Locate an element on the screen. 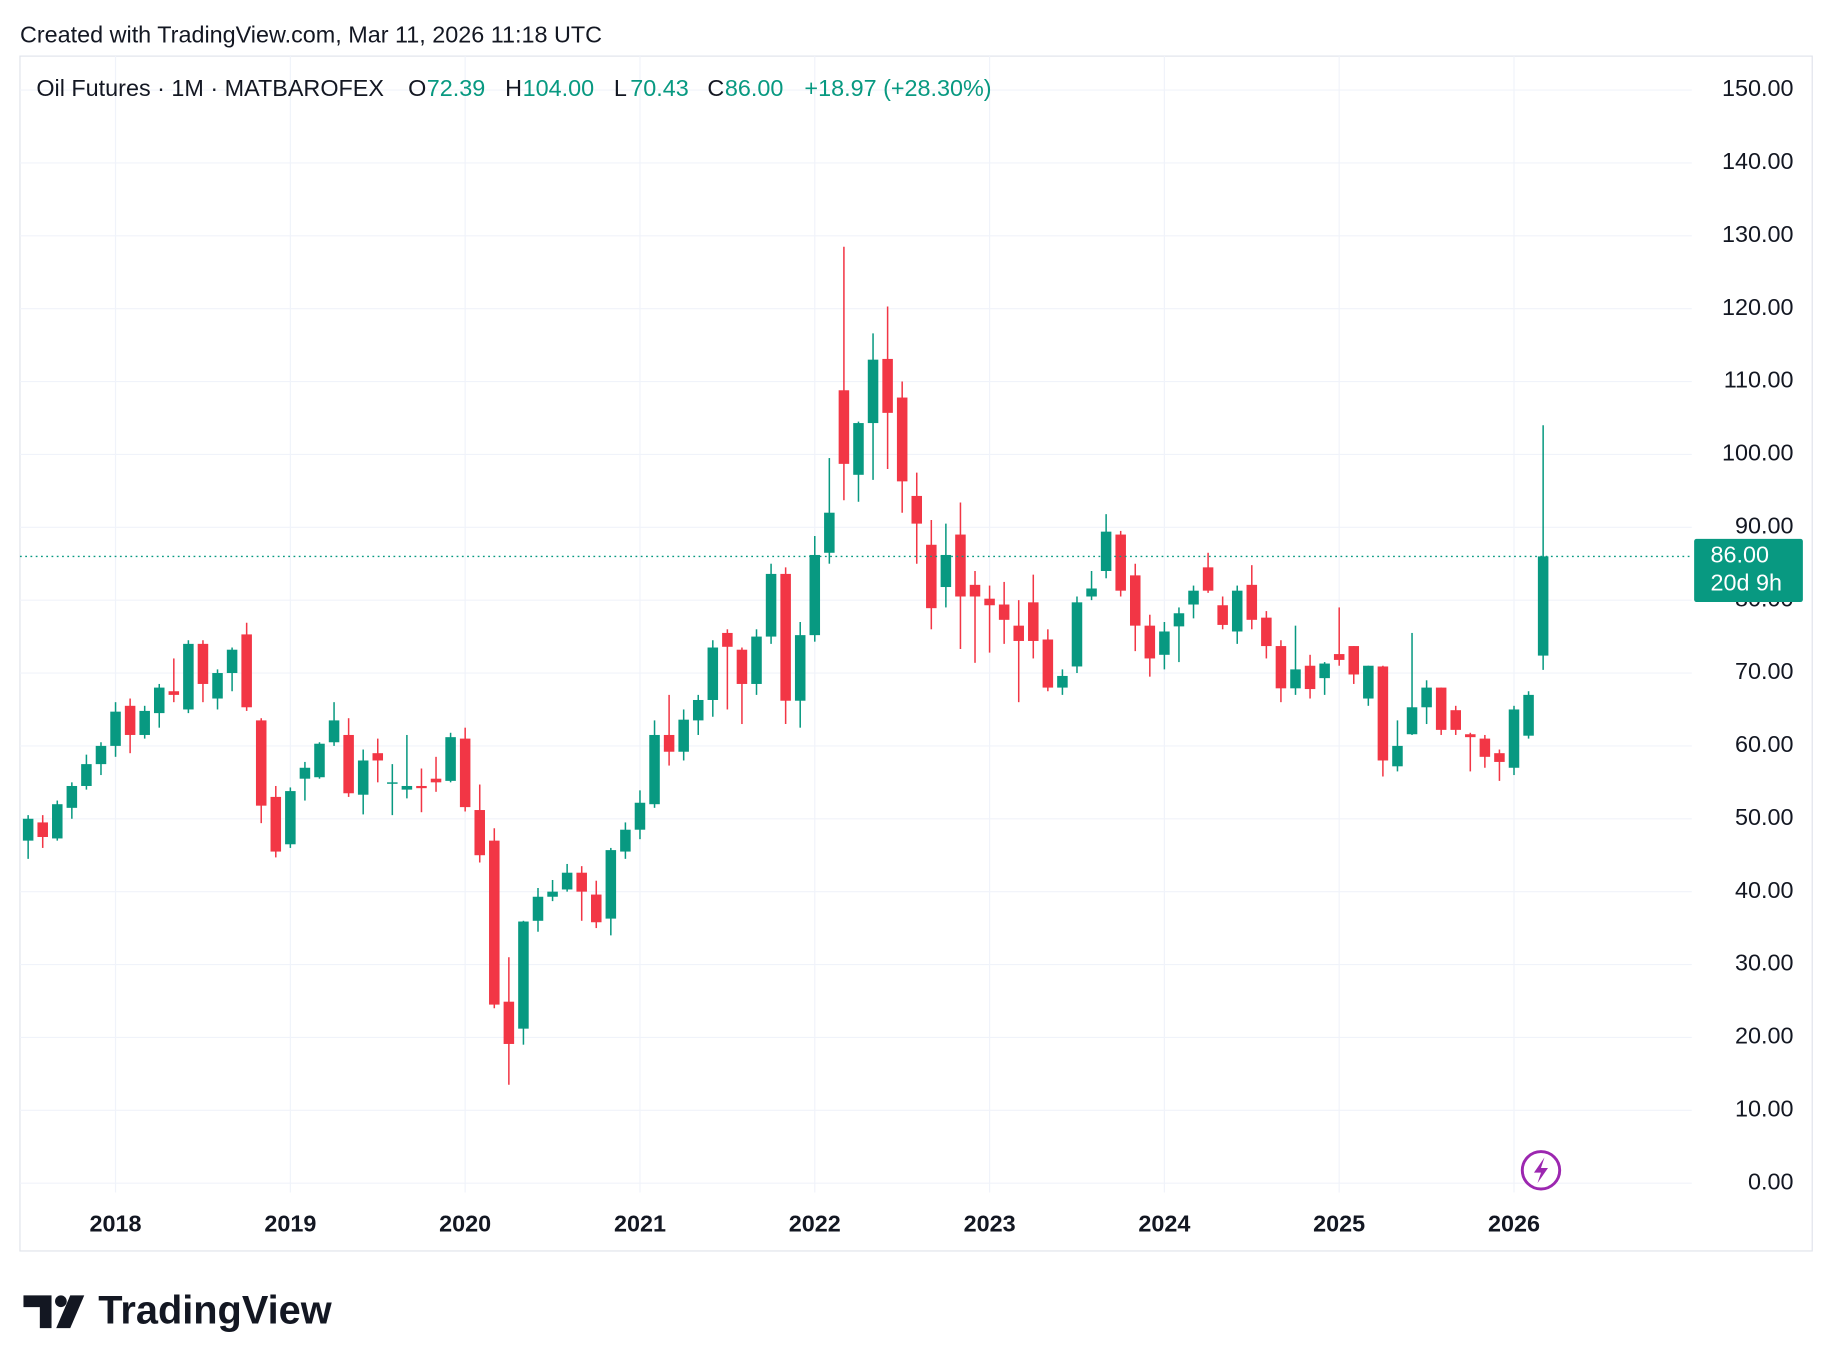  y-tick-label: 0.00 is located at coordinates (1771, 1181).